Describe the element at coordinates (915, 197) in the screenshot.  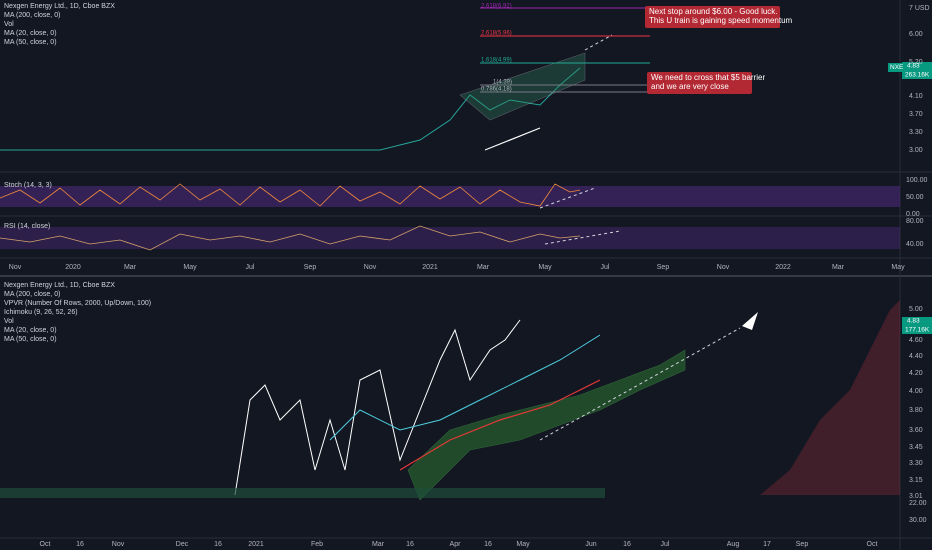
I see `stoch-axis-label: 50.00` at that location.